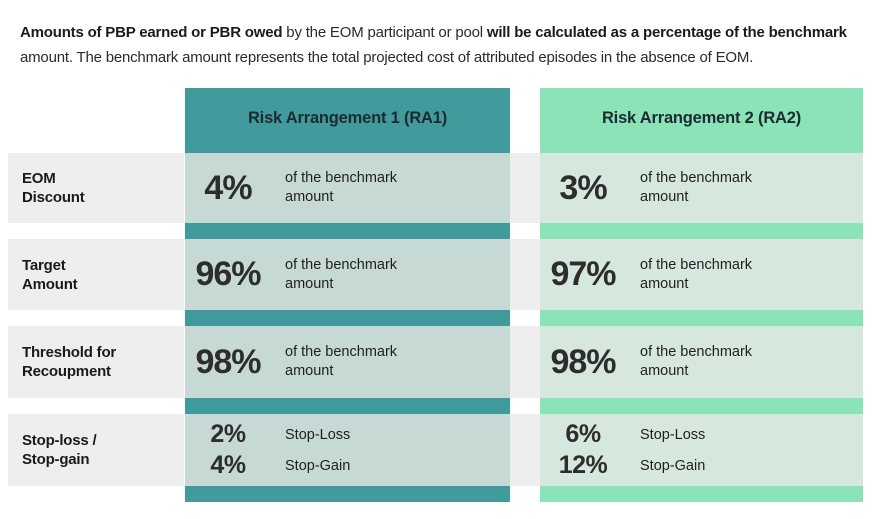  I want to click on cell-ra2-threshold: 98% of the benchmark amount, so click(701, 362).